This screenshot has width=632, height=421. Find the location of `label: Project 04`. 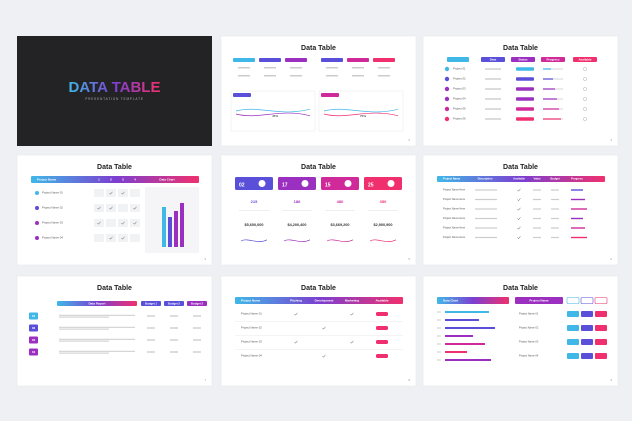

label: Project 04 is located at coordinates (459, 99).